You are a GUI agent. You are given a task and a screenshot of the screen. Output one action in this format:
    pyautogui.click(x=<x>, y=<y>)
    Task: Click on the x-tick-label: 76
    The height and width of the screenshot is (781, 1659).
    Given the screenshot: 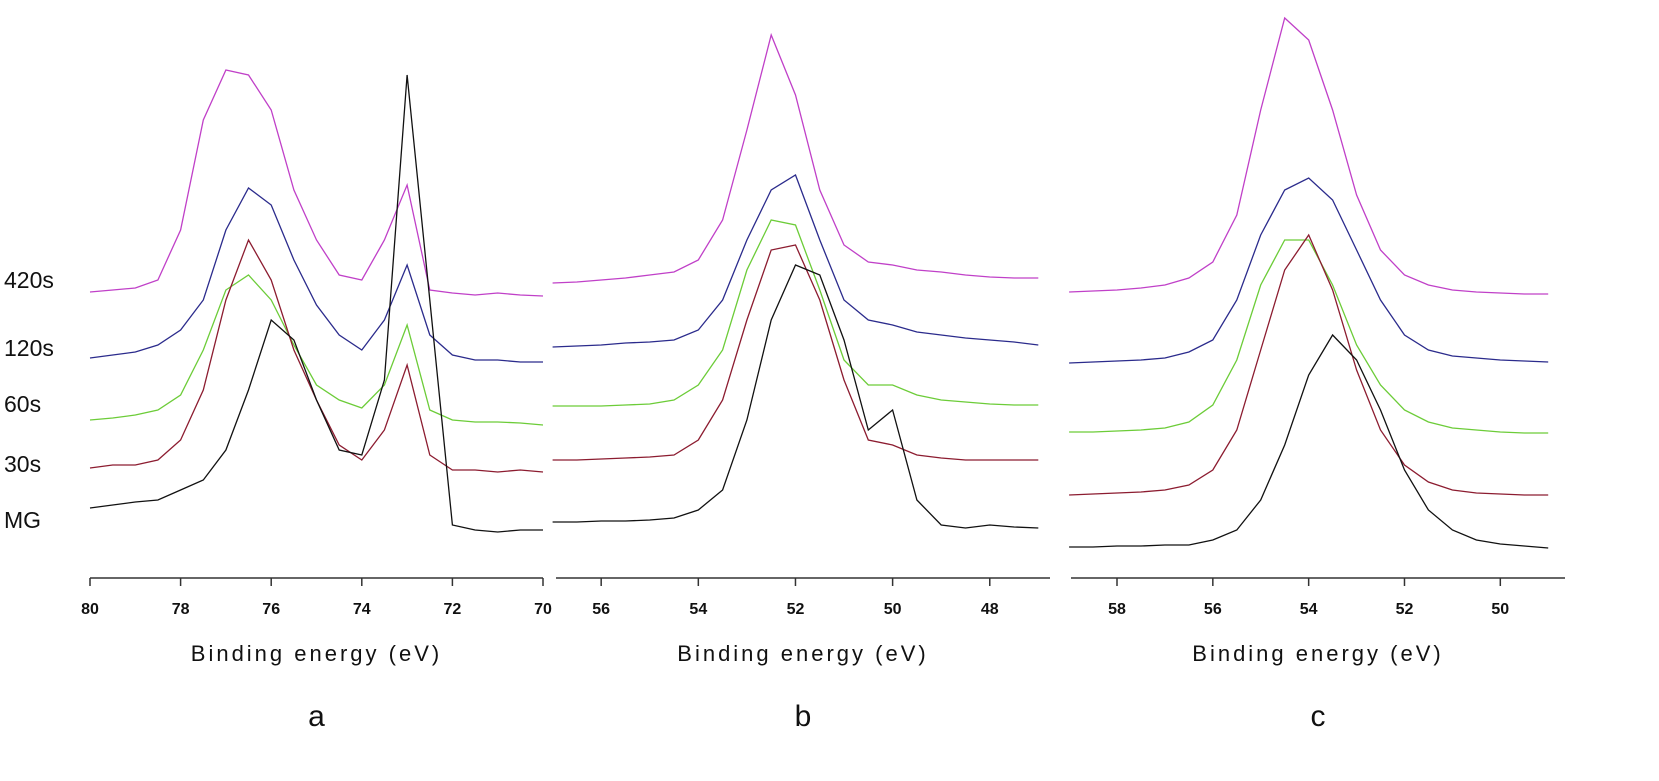 What is the action you would take?
    pyautogui.click(x=271, y=609)
    